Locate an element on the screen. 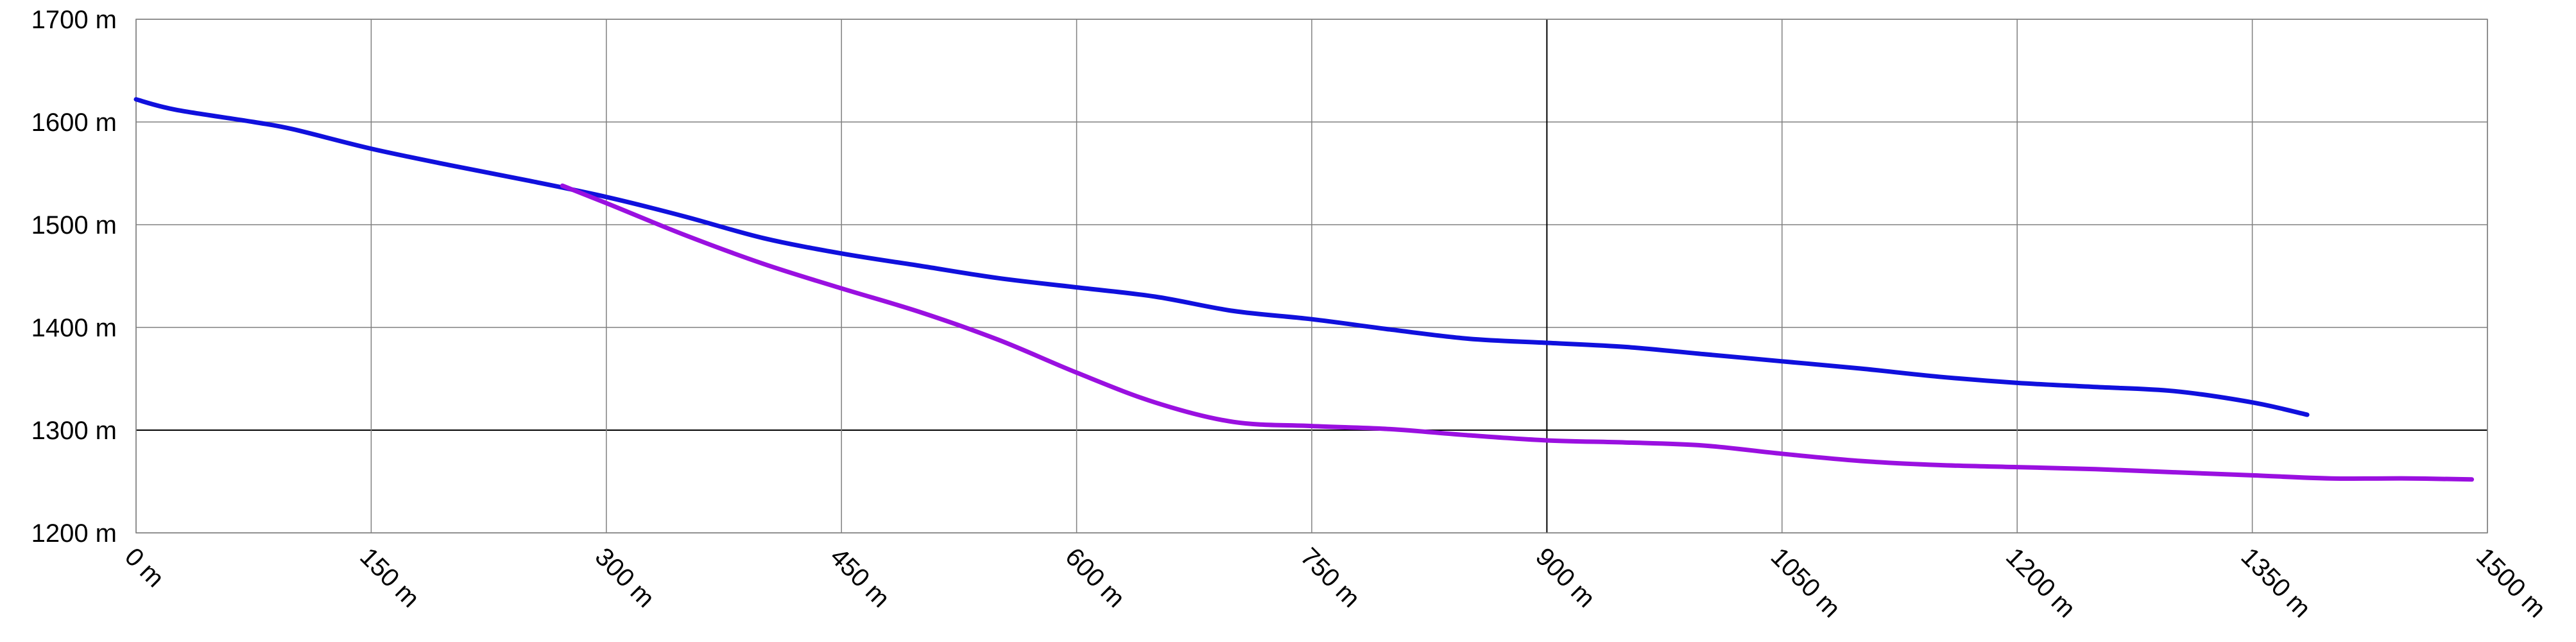 The width and height of the screenshot is (2576, 642). x-tick-label-150: 150 m is located at coordinates (389, 577).